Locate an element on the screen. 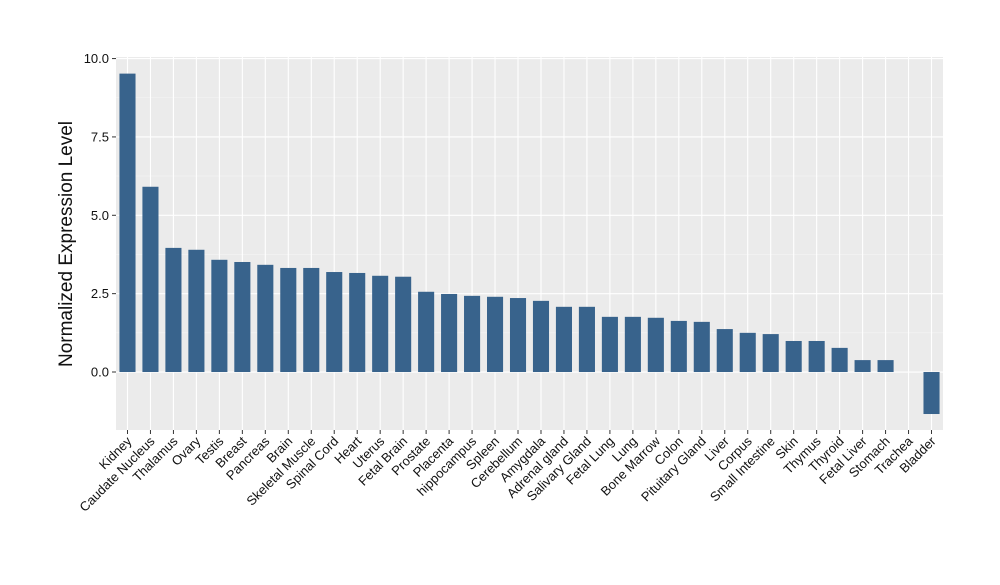  y-tick-label: 0.0 is located at coordinates (100, 372).